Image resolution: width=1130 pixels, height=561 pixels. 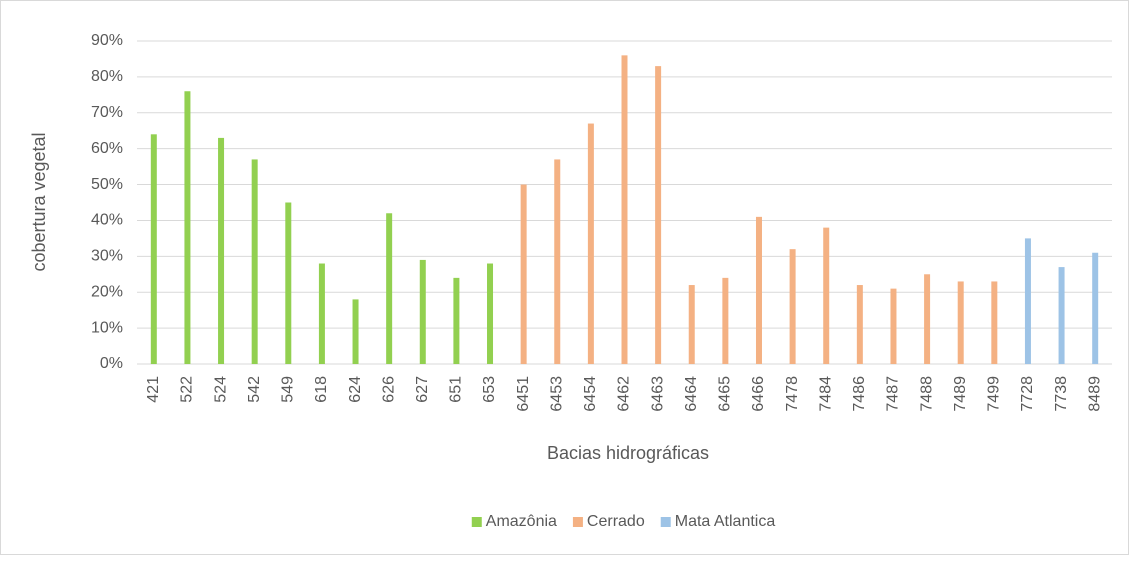 What do you see at coordinates (355, 389) in the screenshot?
I see `x-tick-label: 624` at bounding box center [355, 389].